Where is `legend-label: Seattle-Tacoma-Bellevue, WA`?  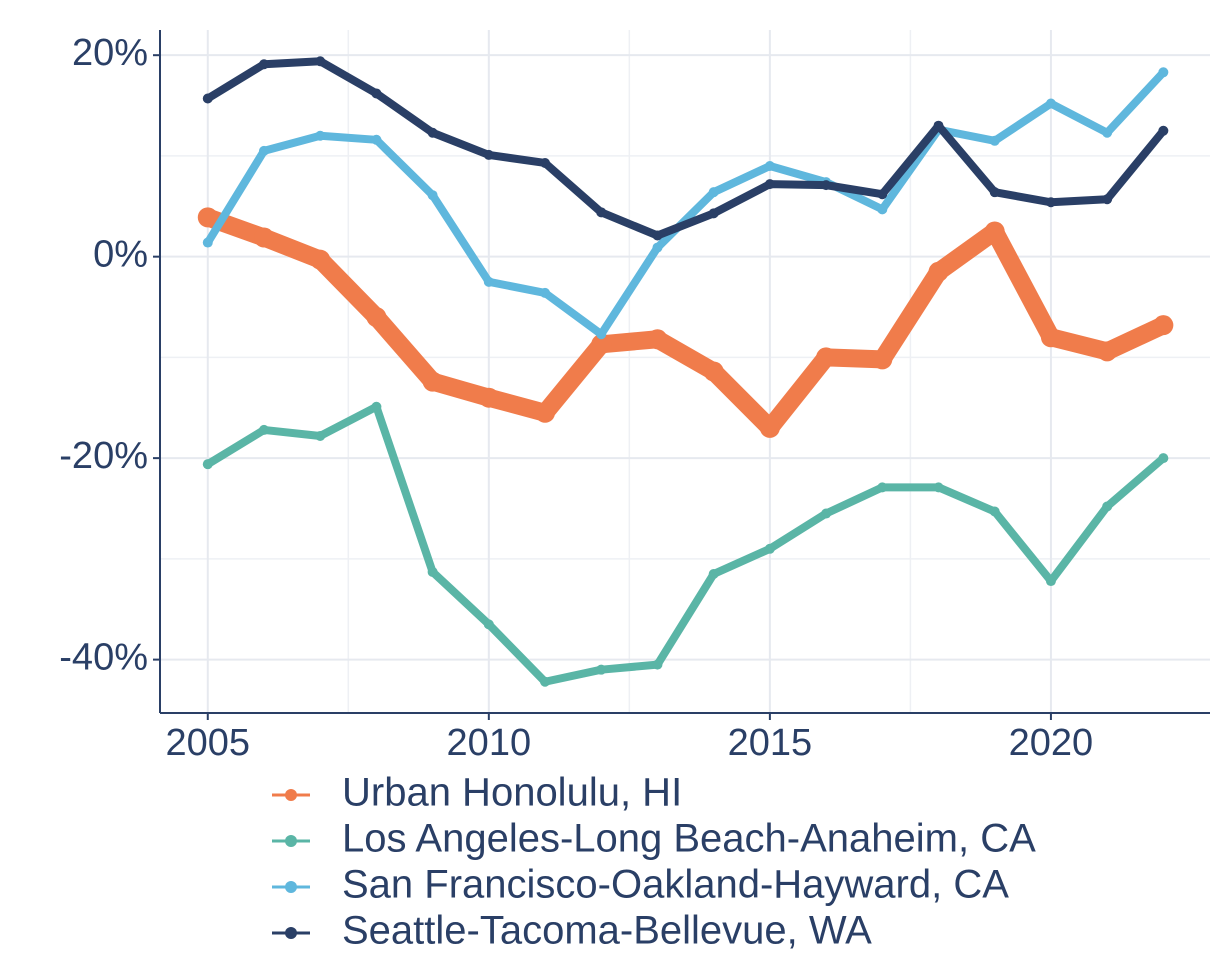
legend-label: Seattle-Tacoma-Bellevue, WA is located at coordinates (607, 931).